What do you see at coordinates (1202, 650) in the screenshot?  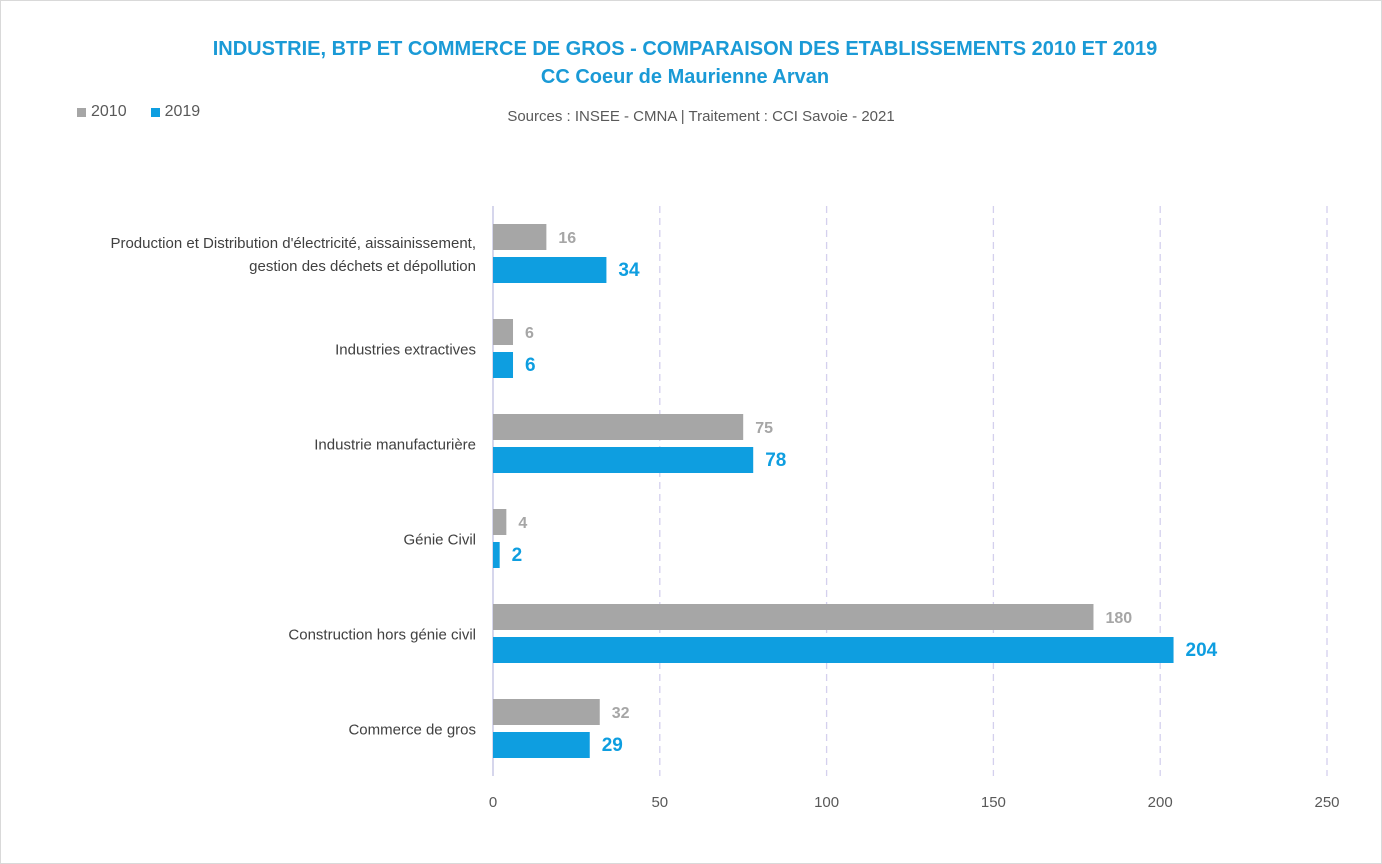 I see `data-label-2019-4: 204` at bounding box center [1202, 650].